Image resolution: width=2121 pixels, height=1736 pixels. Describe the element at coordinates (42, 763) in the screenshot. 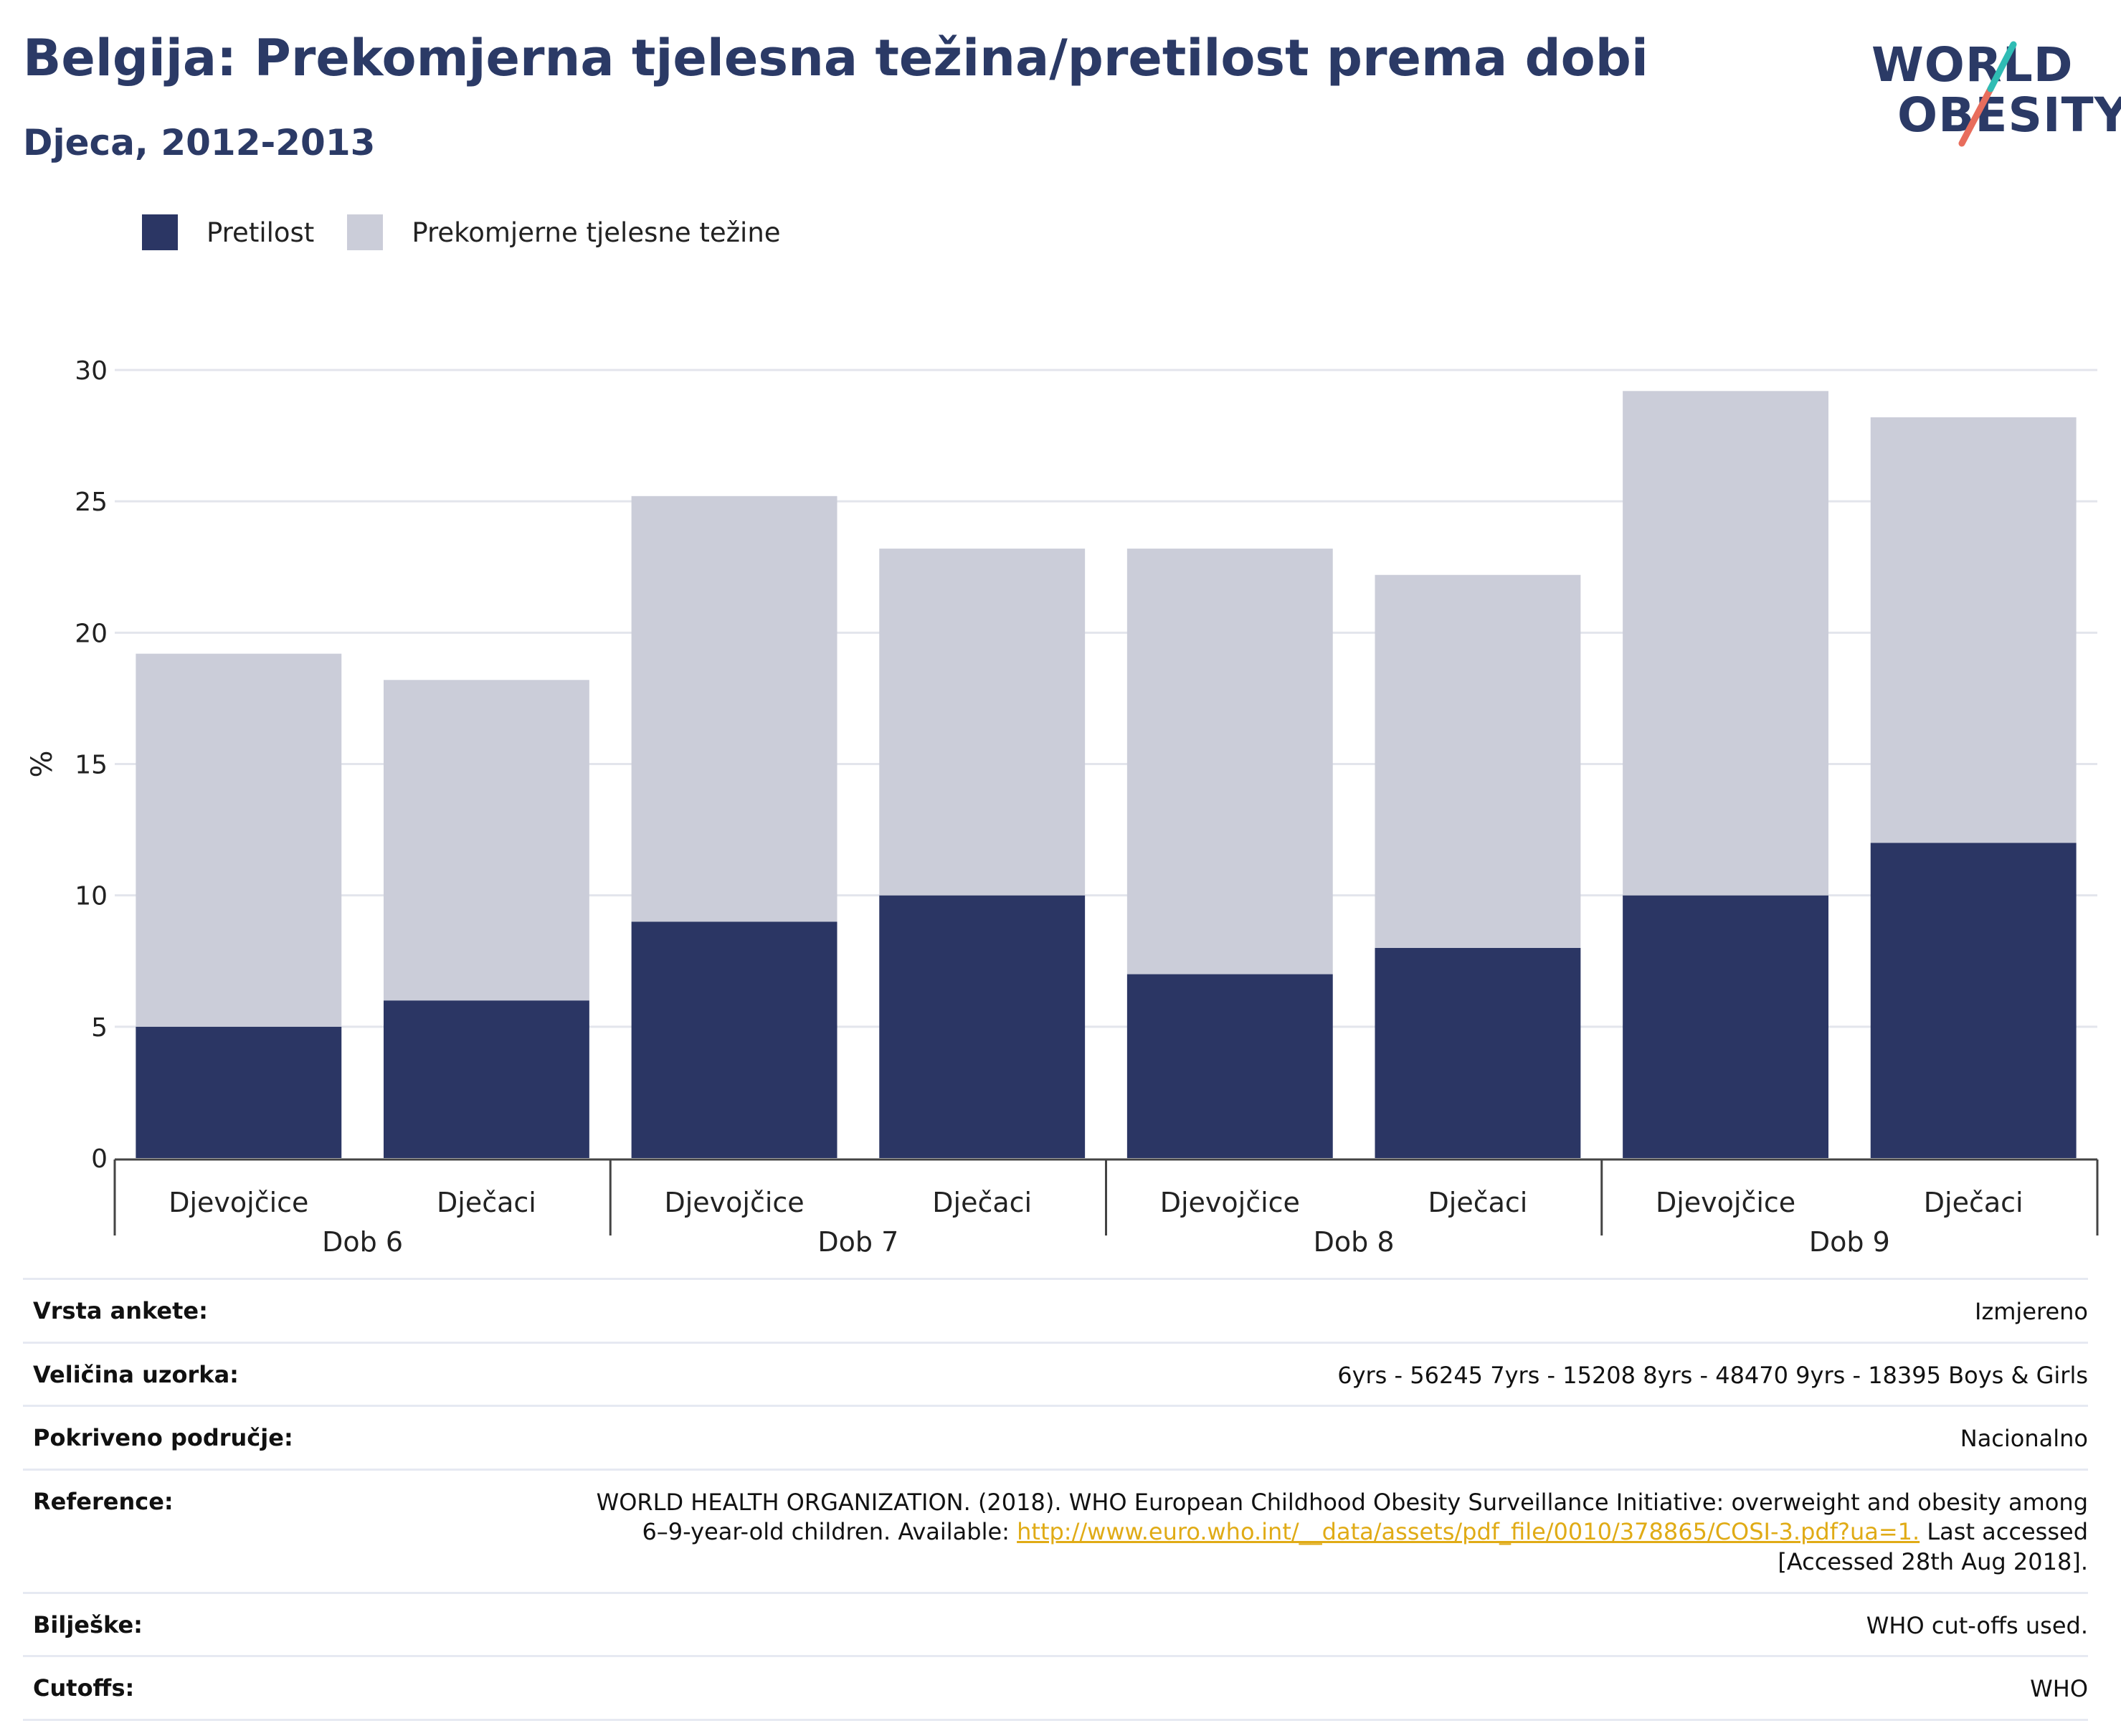

I see `y-axis-label: %` at that location.